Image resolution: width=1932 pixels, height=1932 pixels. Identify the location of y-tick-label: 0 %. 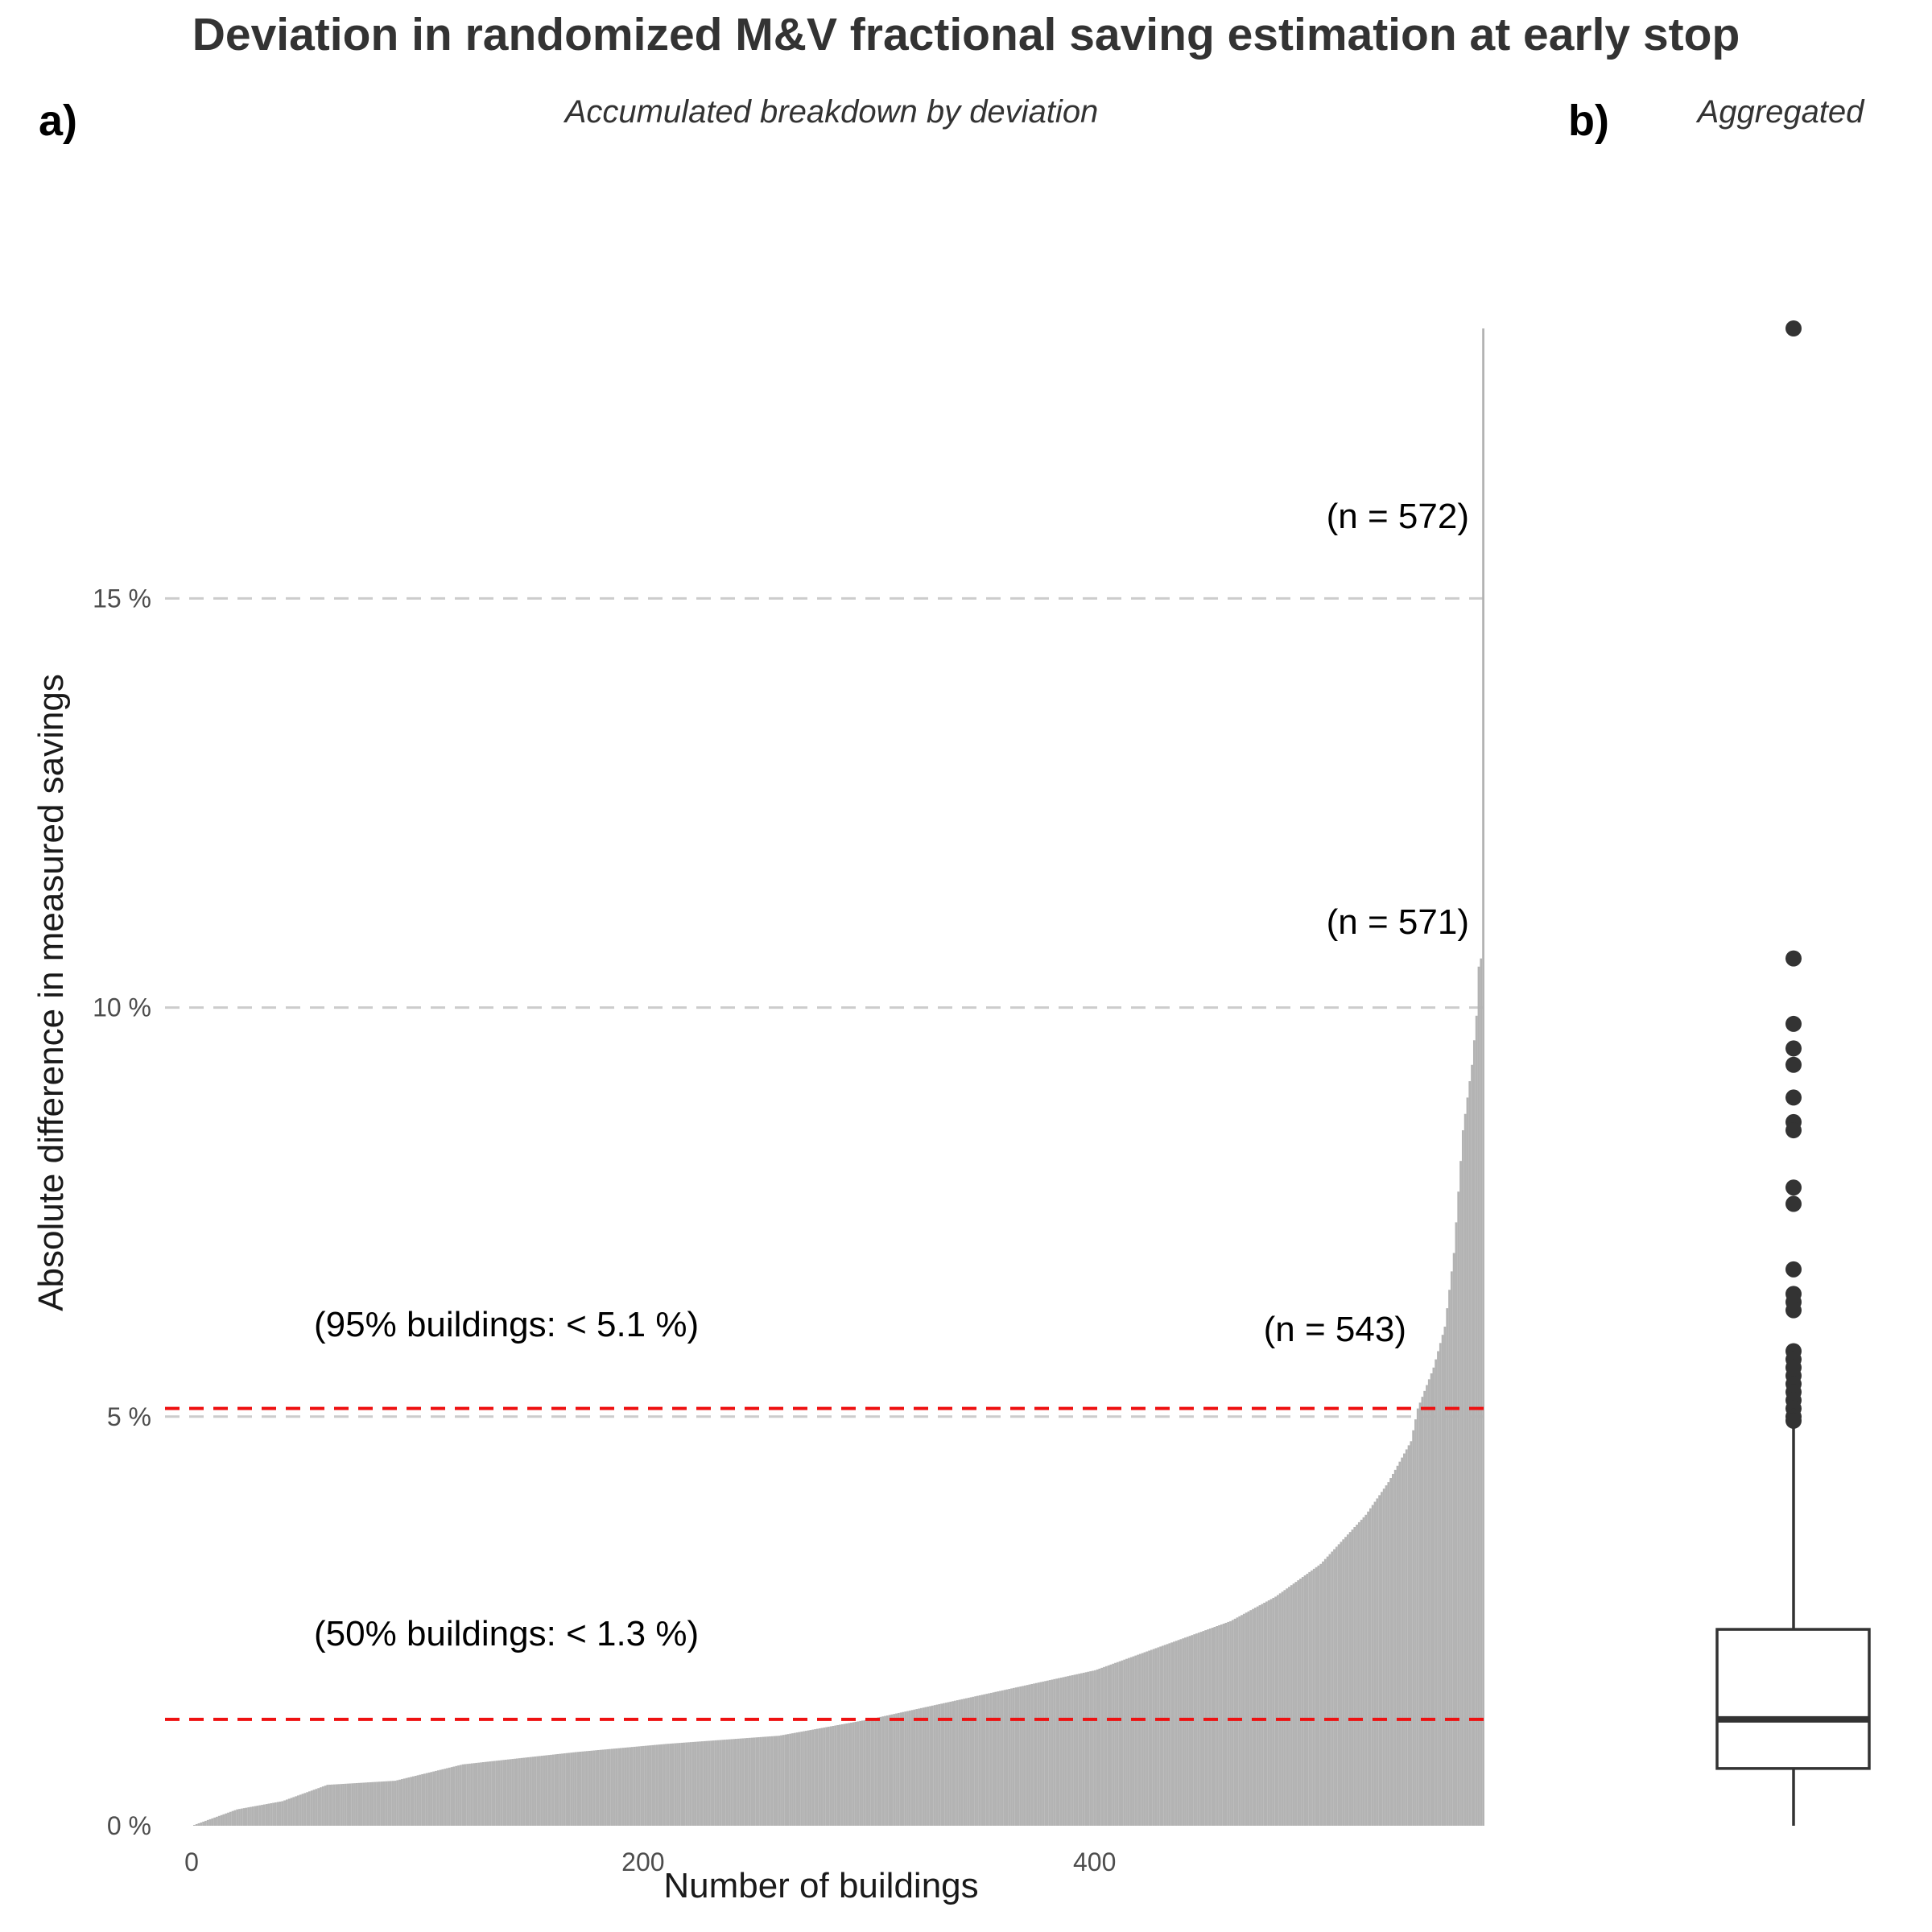
(129, 1825).